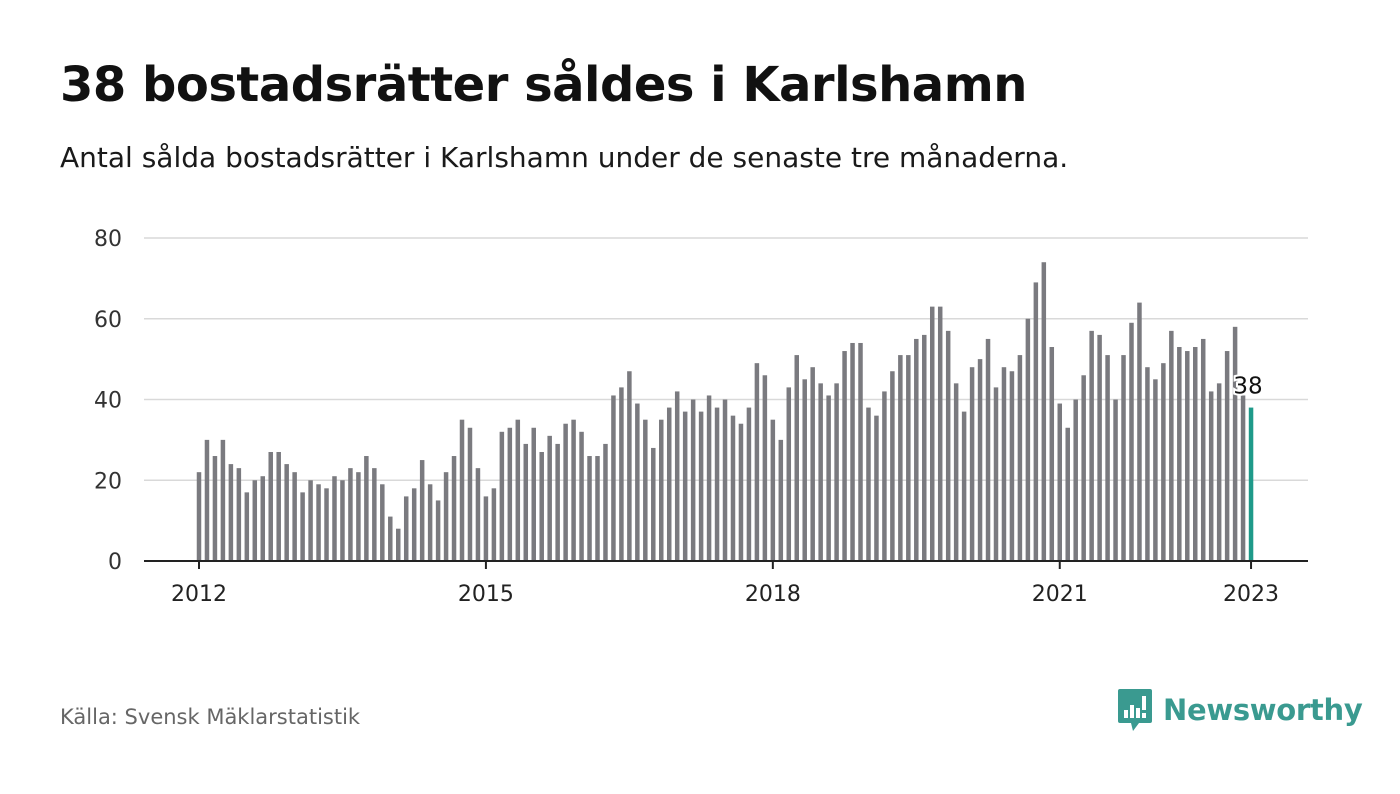 This screenshot has width=1400, height=794. Describe the element at coordinates (1251, 594) in the screenshot. I see `x-tick-label: 2023` at that location.